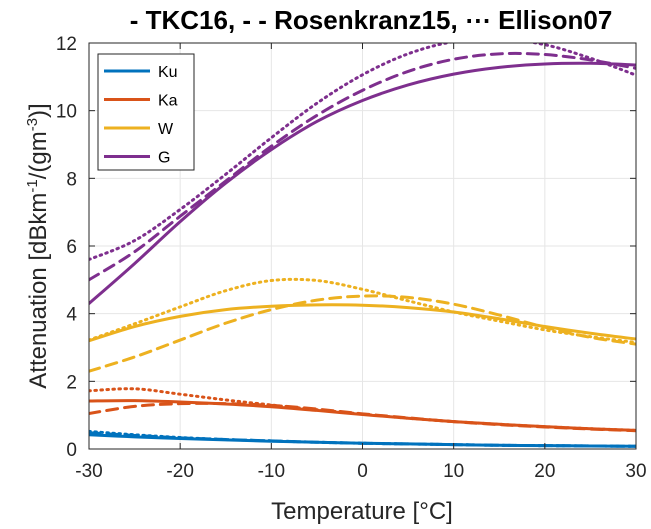 Image resolution: width=651 pixels, height=529 pixels. Describe the element at coordinates (71, 179) in the screenshot. I see `y-tick-label: 8` at that location.